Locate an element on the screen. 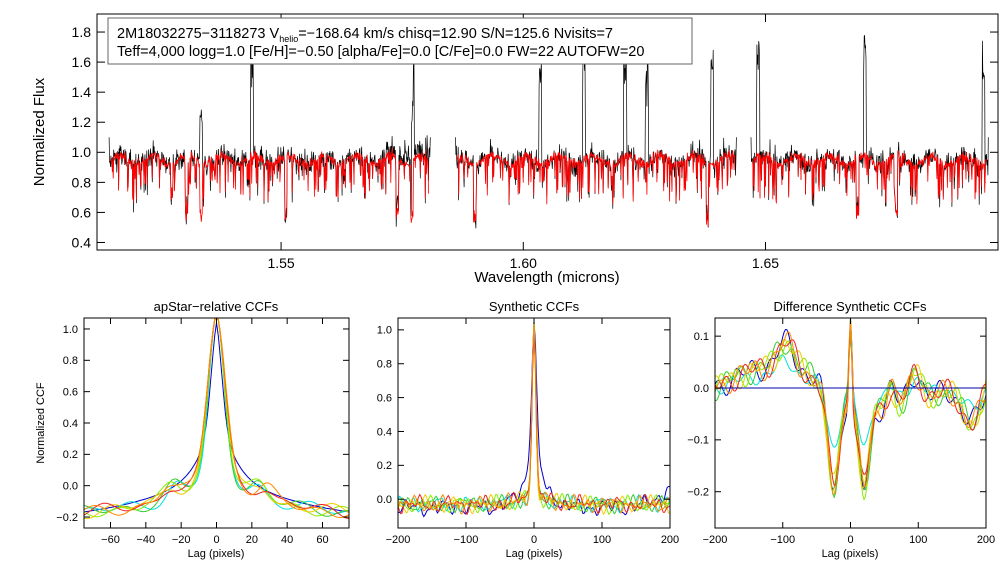  header-box is located at coordinates (400, 41).